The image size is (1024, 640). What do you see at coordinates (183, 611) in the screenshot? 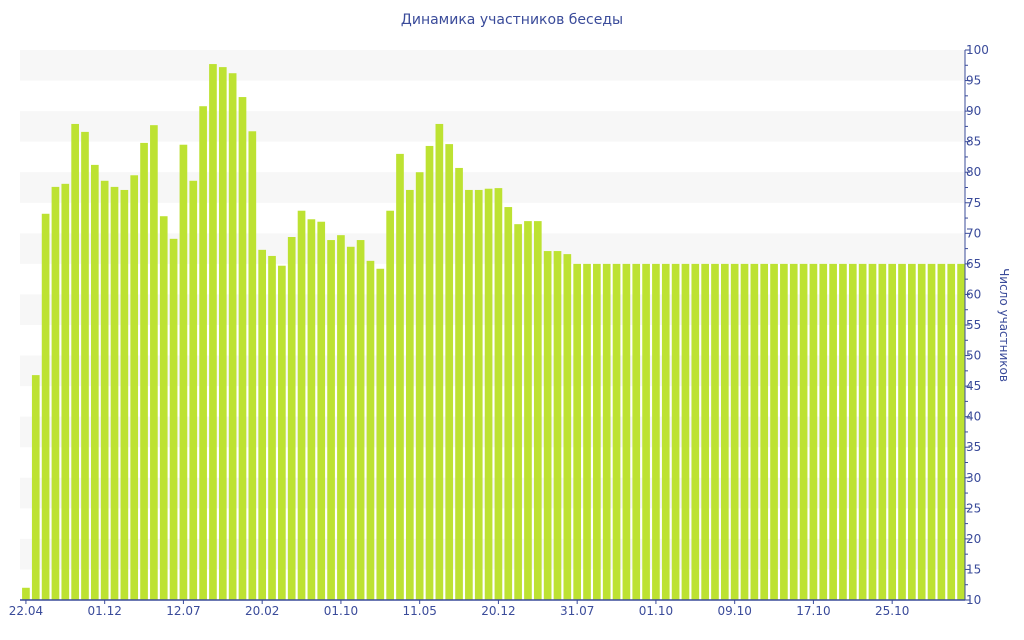
I see `x-tick-label: 12.07` at bounding box center [183, 611].